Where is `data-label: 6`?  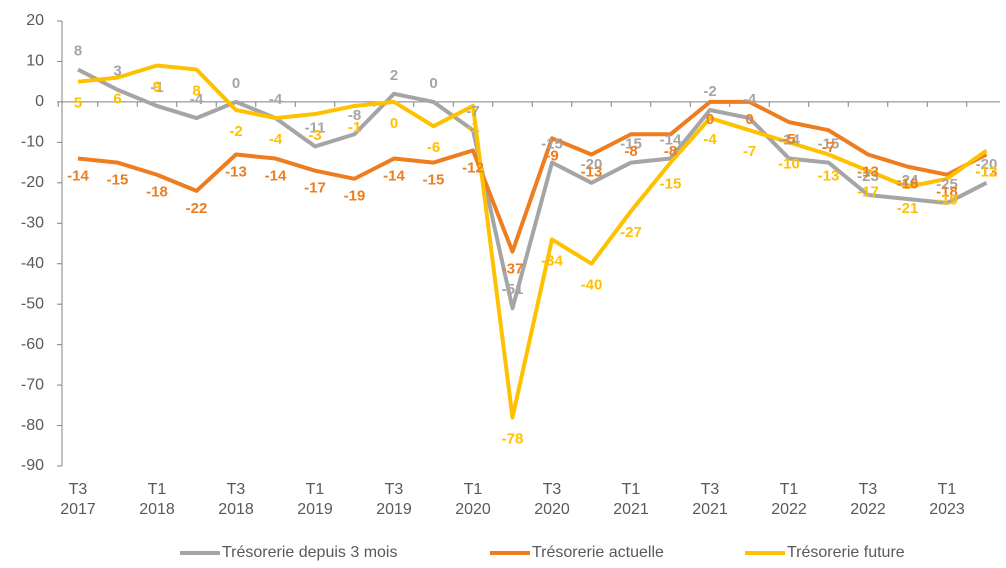
data-label: 6 is located at coordinates (117, 99).